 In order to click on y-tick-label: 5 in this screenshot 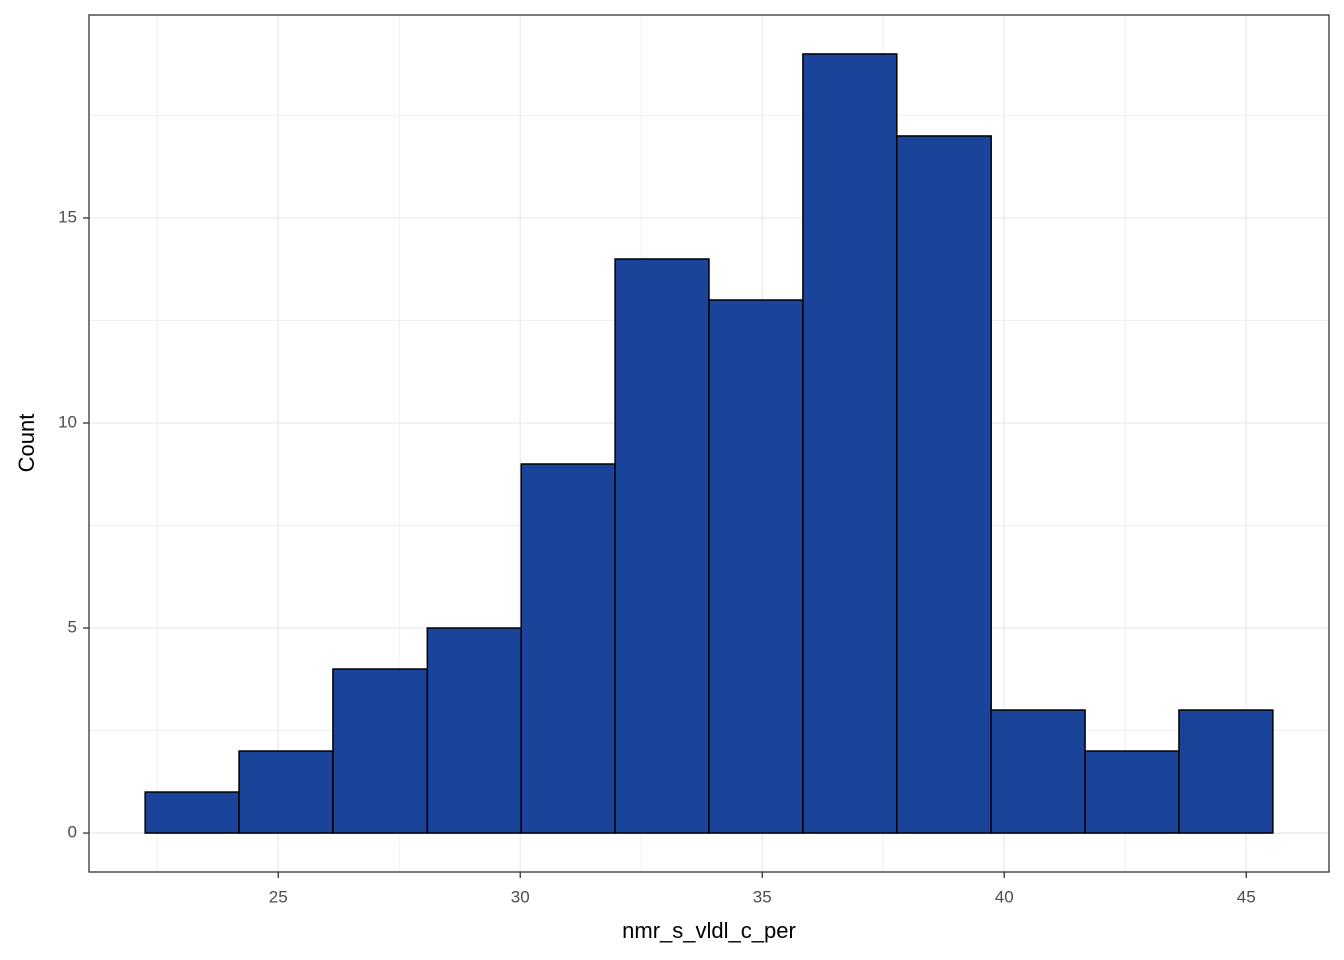, I will do `click(72, 627)`.